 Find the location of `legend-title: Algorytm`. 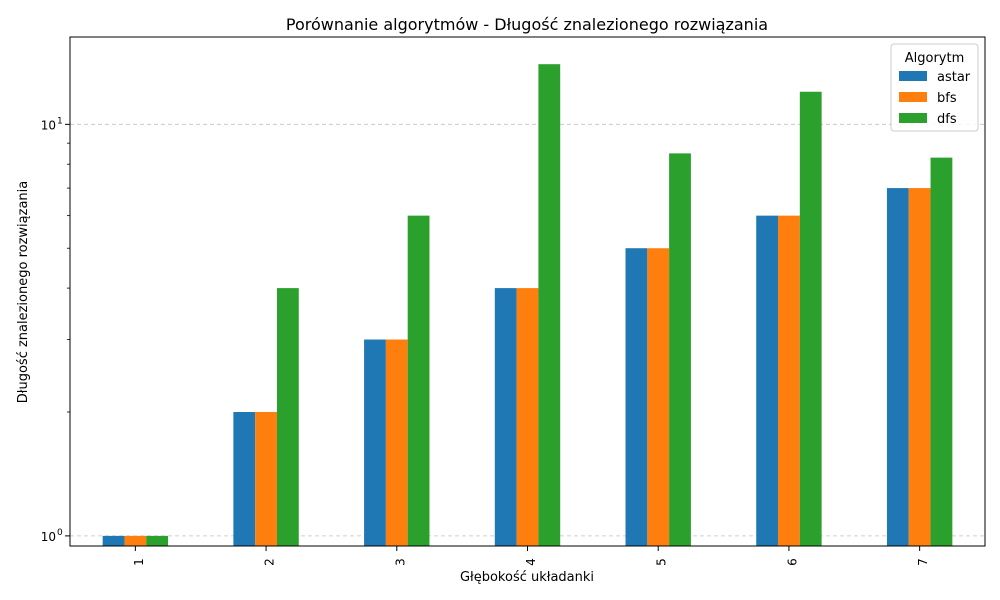

legend-title: Algorytm is located at coordinates (935, 58).